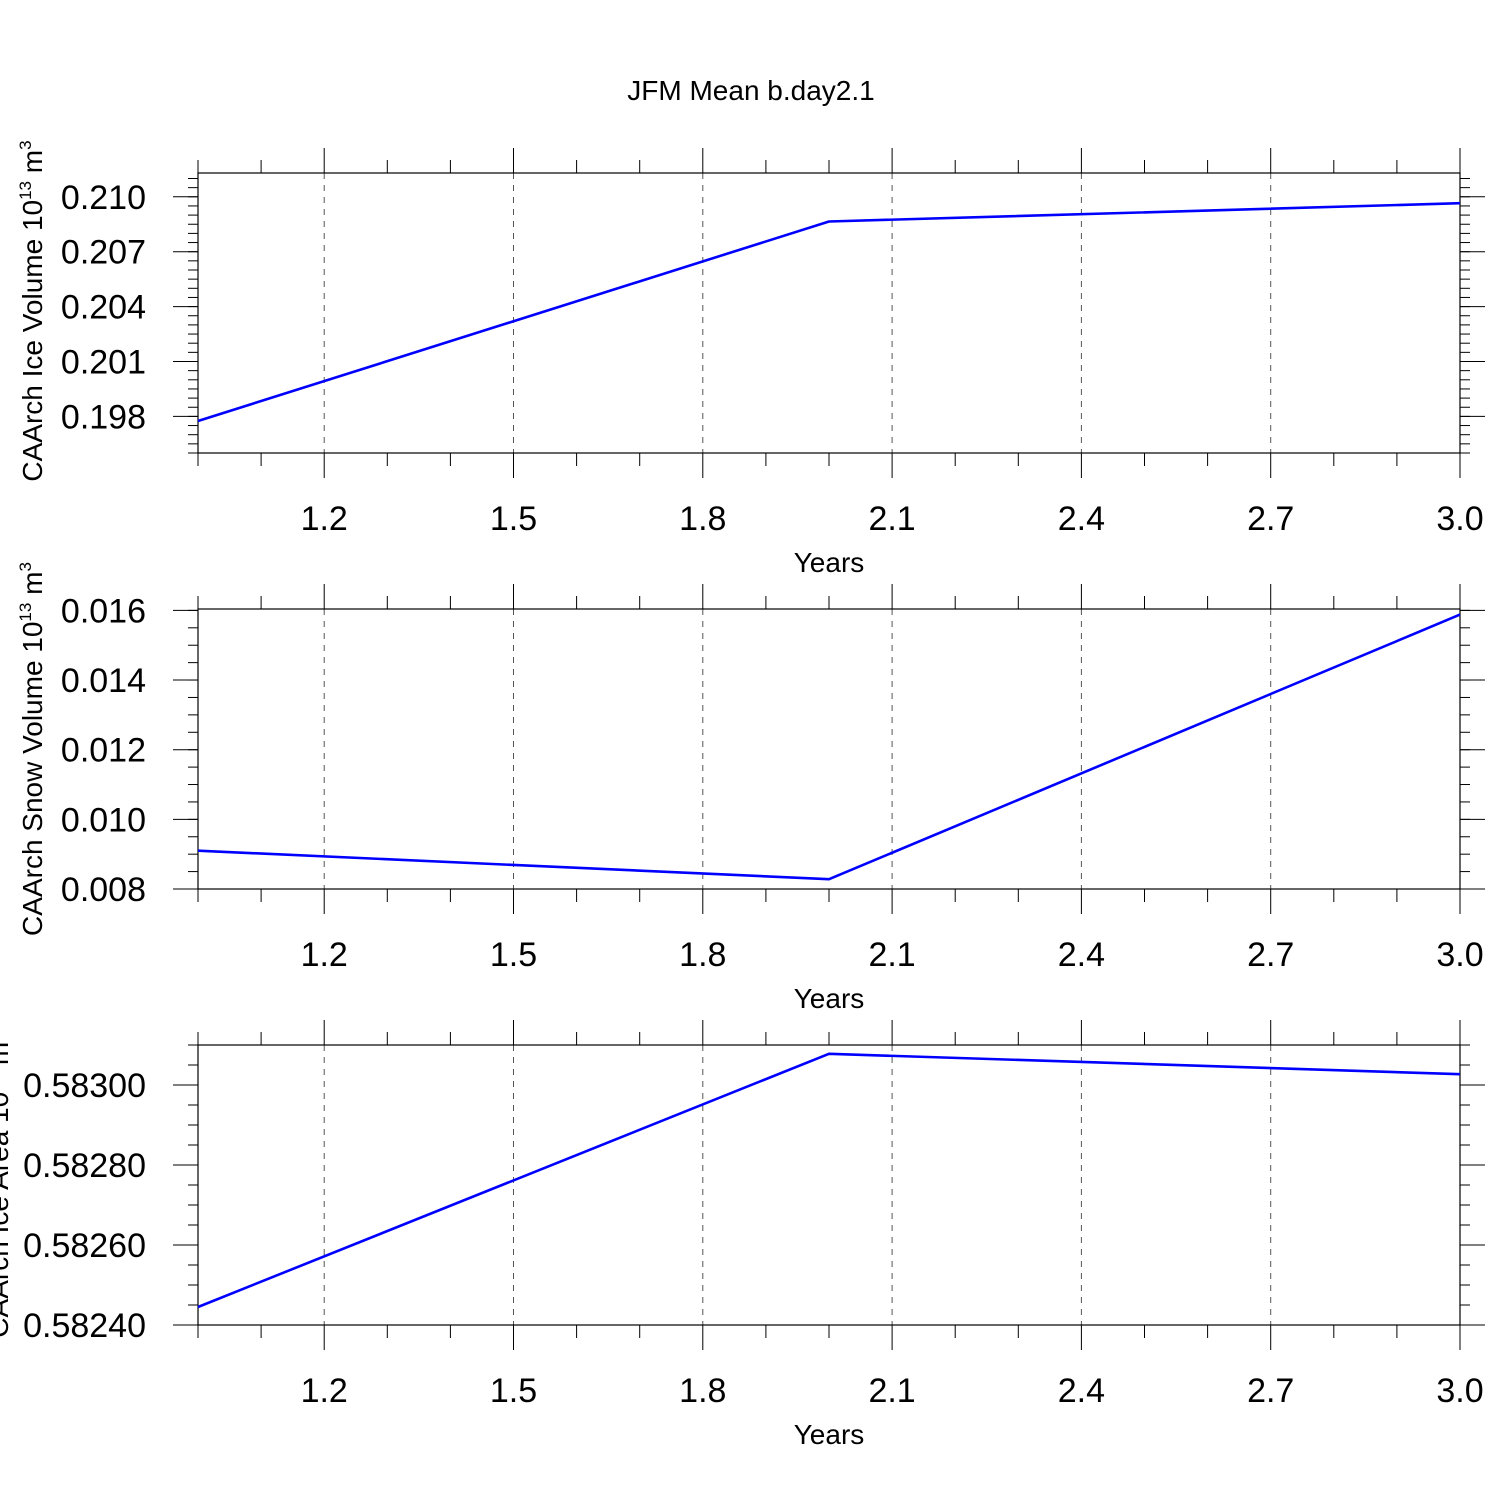  Describe the element at coordinates (103, 681) in the screenshot. I see `y-tick-label: 0.014` at that location.